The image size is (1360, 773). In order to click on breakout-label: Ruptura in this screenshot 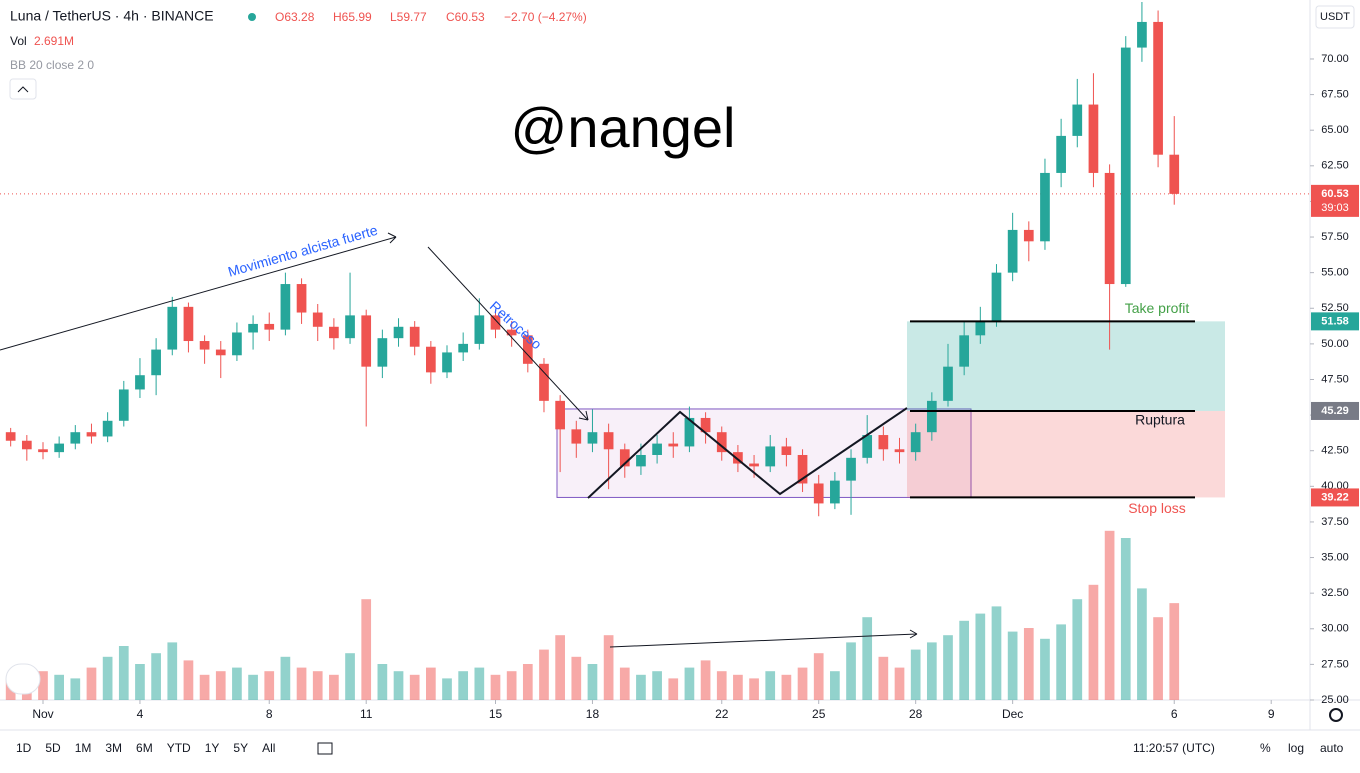, I will do `click(1160, 420)`.